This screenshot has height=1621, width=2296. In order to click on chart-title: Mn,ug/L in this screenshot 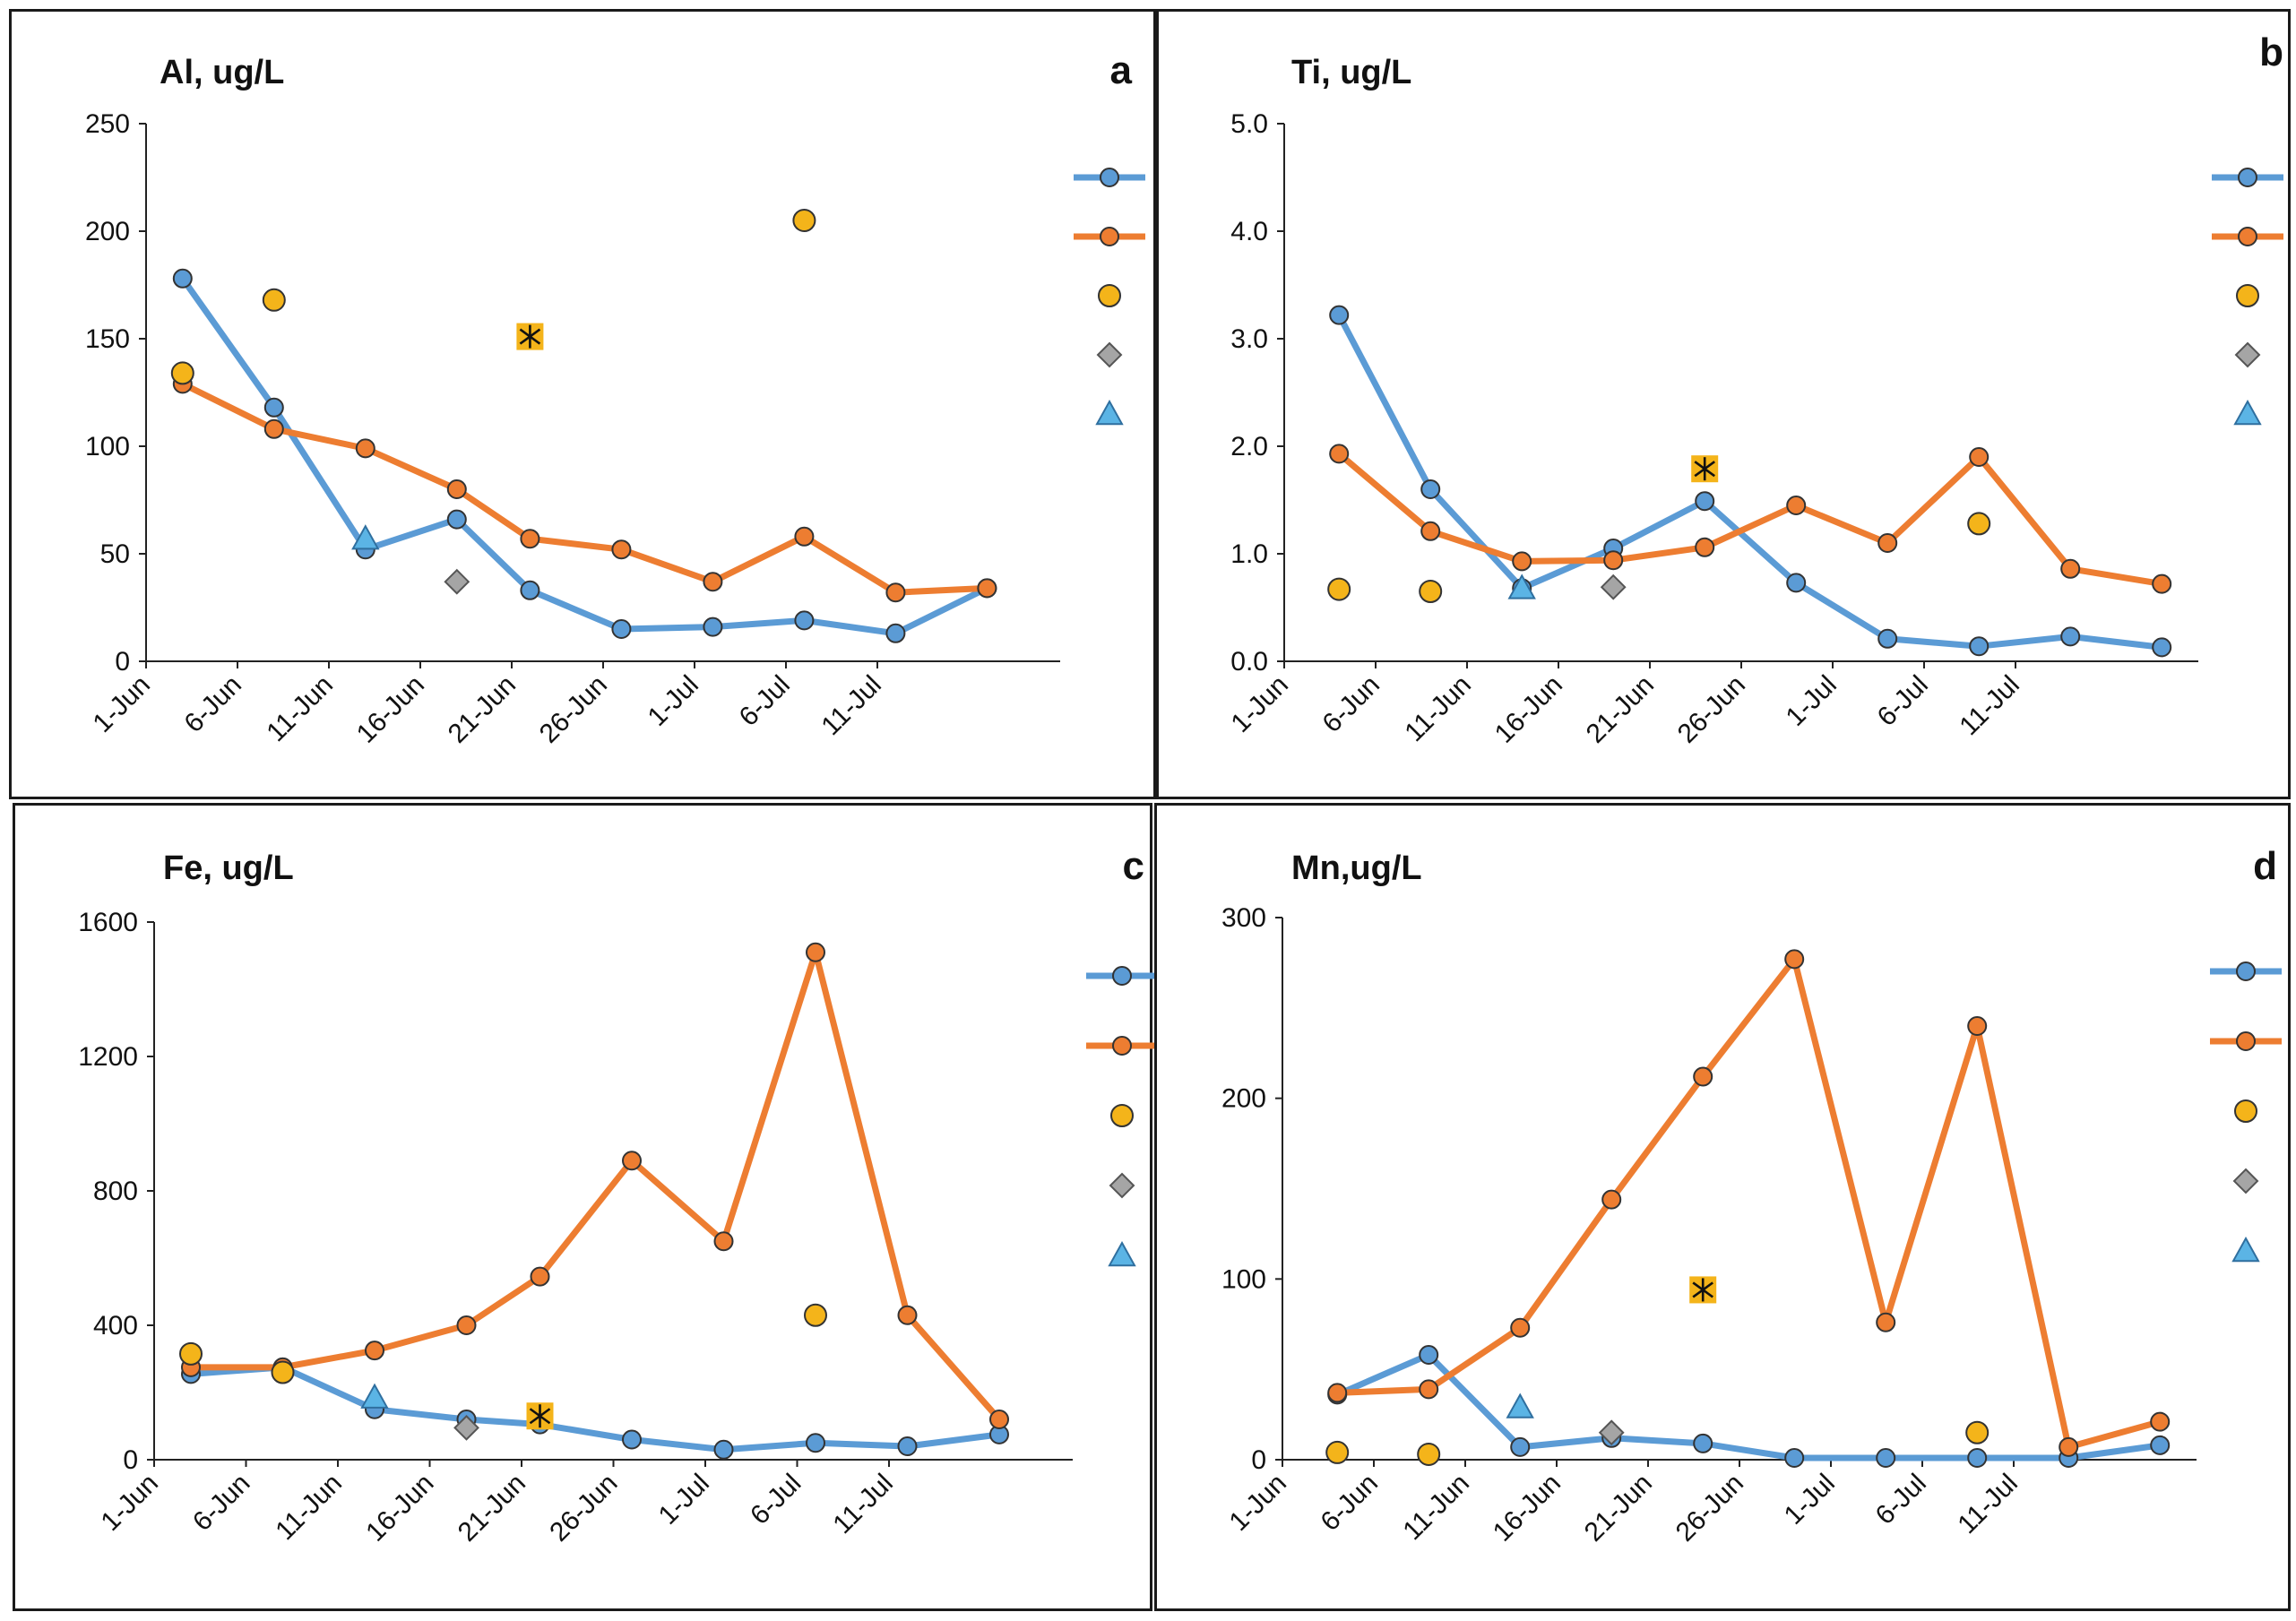, I will do `click(1357, 868)`.